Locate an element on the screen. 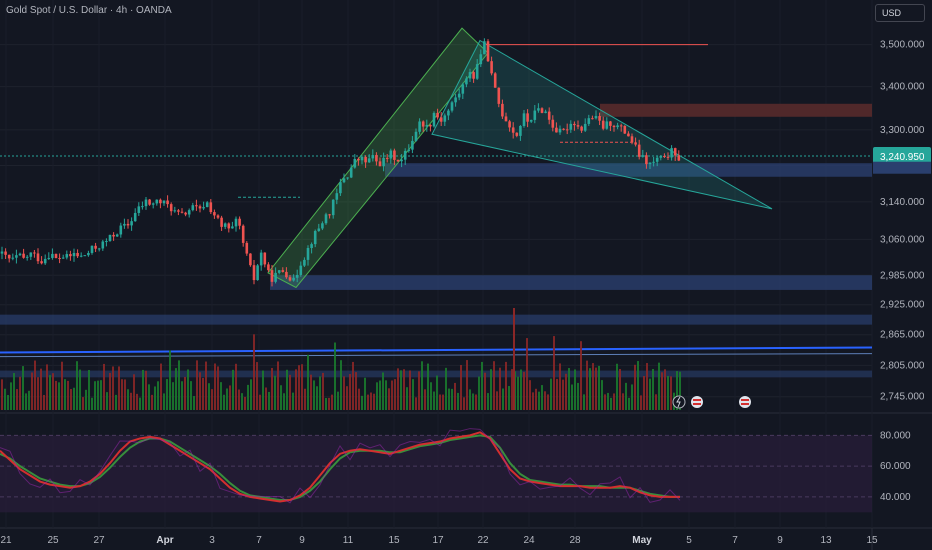 This screenshot has height=550, width=932. time-tick-label: 21 is located at coordinates (6, 540).